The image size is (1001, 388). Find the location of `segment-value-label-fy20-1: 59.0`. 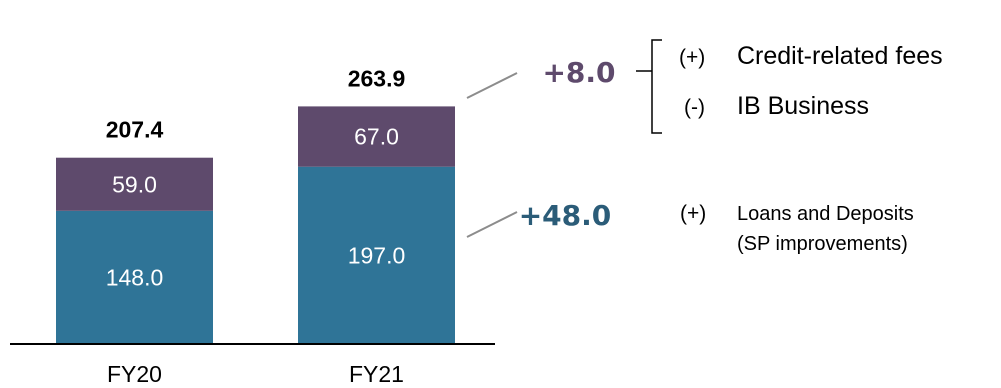

segment-value-label-fy20-1: 59.0 is located at coordinates (134, 184).